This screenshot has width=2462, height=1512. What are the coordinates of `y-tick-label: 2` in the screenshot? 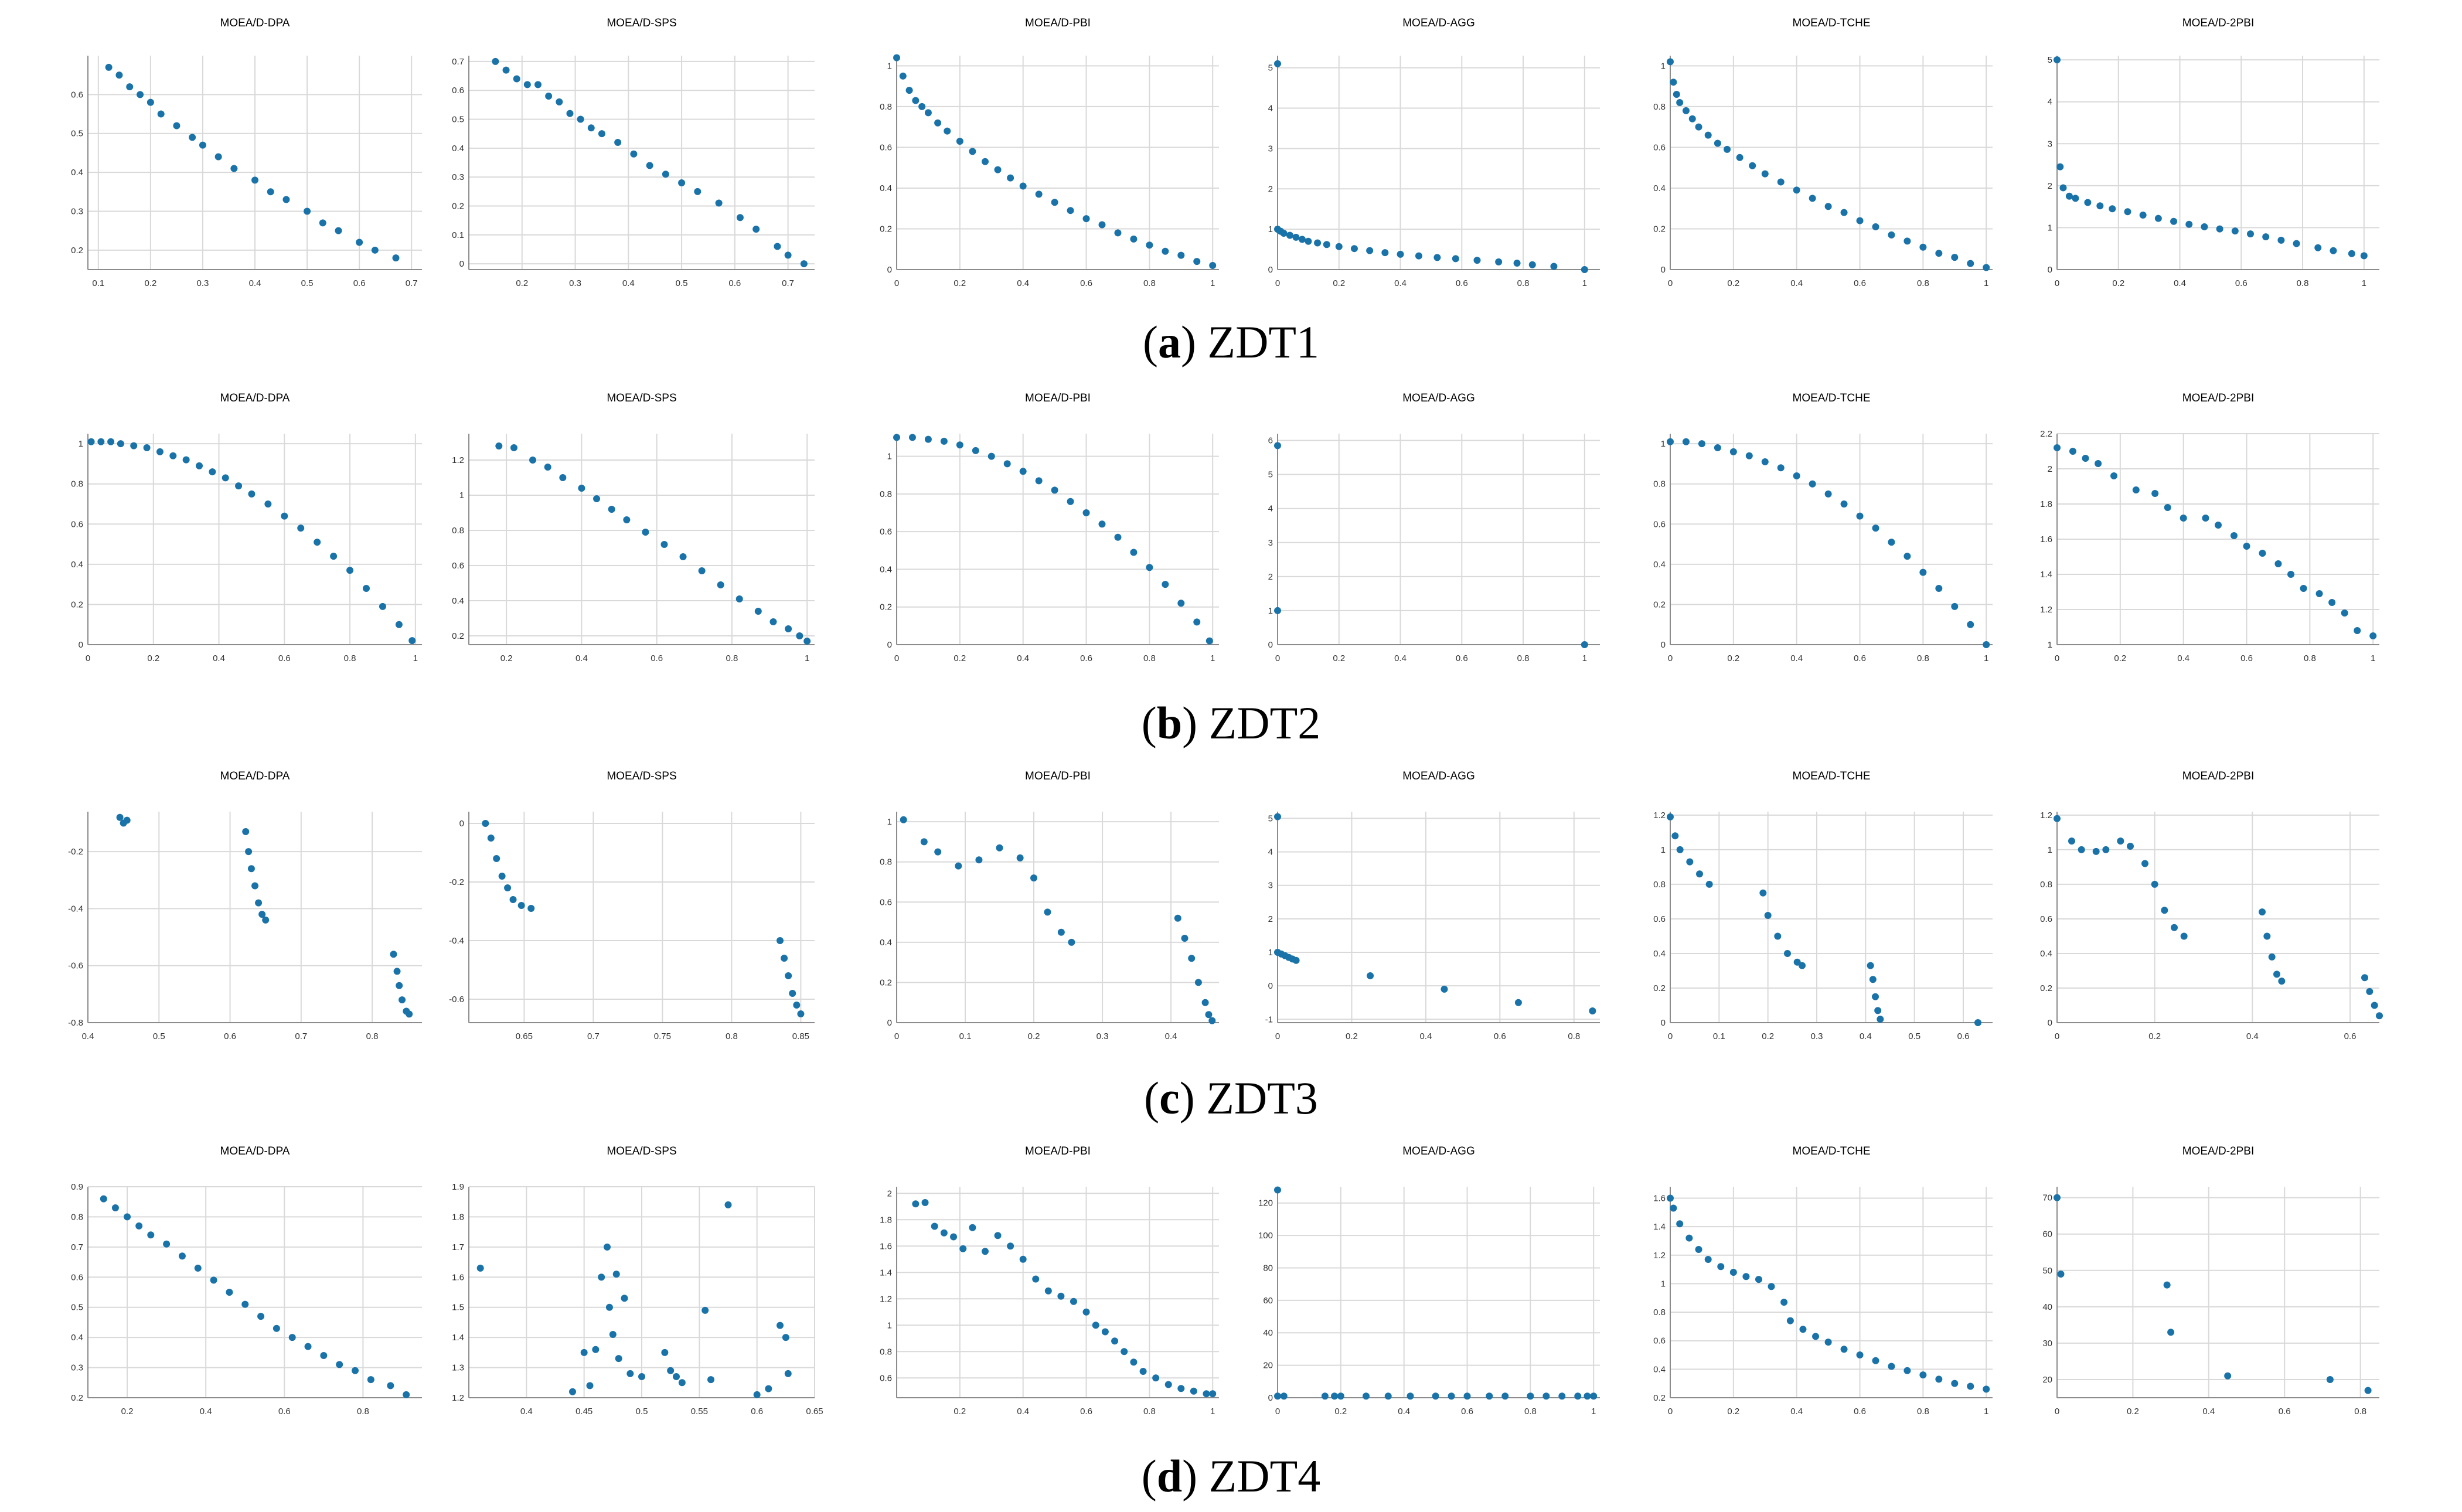 It's located at (2050, 469).